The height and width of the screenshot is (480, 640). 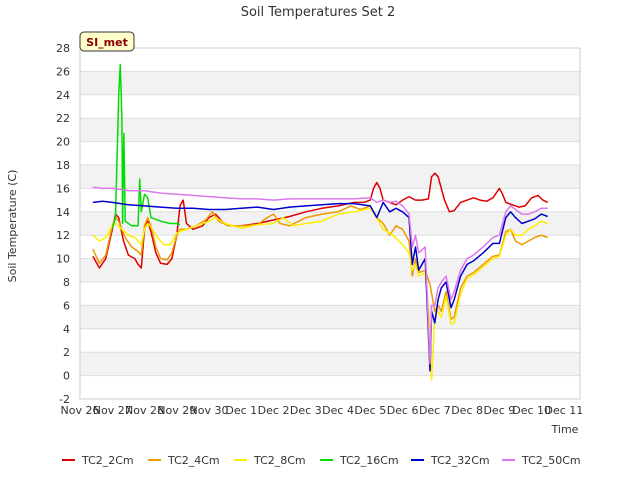 What do you see at coordinates (274, 410) in the screenshot?
I see `x-tick-label: Dec 2` at bounding box center [274, 410].